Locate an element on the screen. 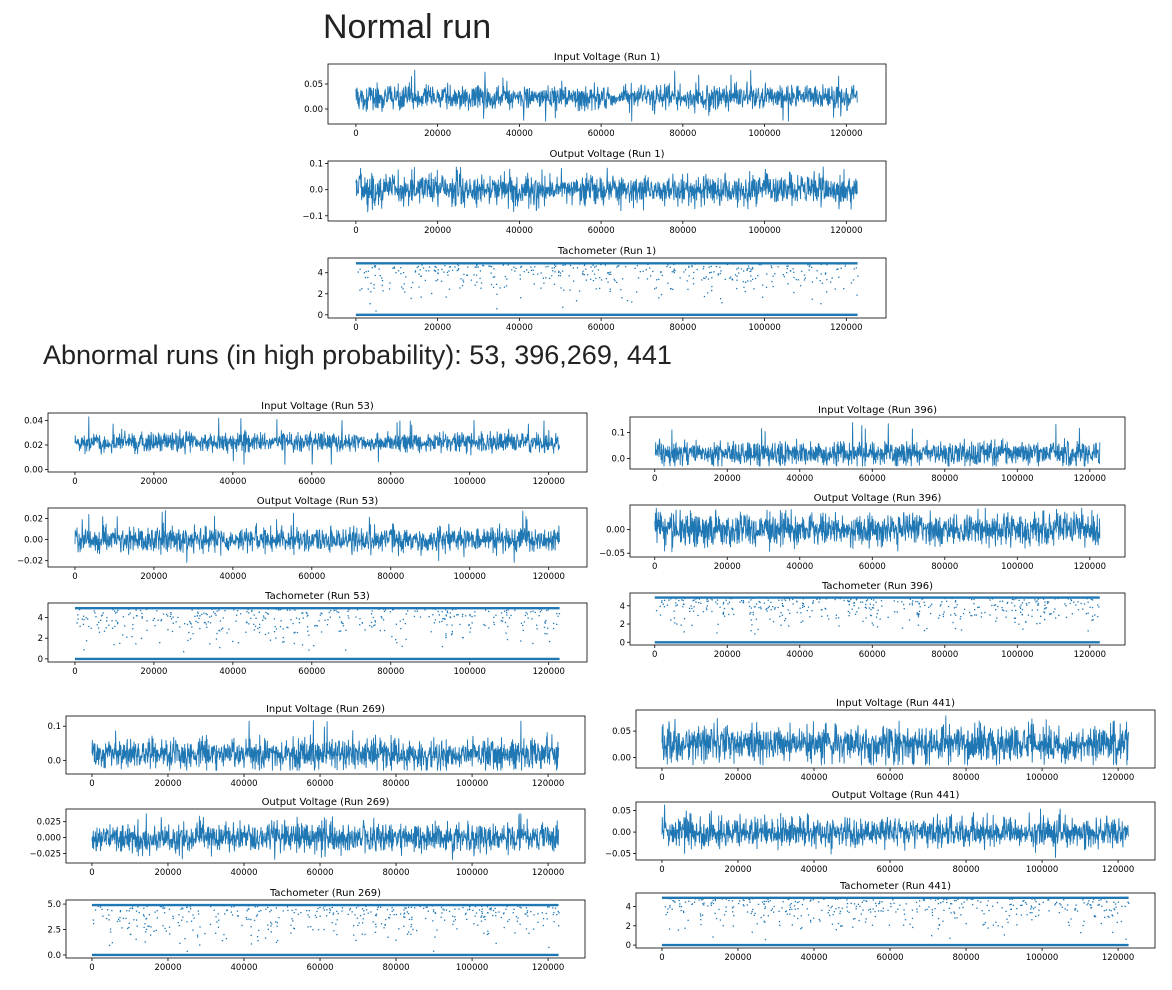 This screenshot has height=990, width=1172. y-tick-label: −0.02 is located at coordinates (30, 562).